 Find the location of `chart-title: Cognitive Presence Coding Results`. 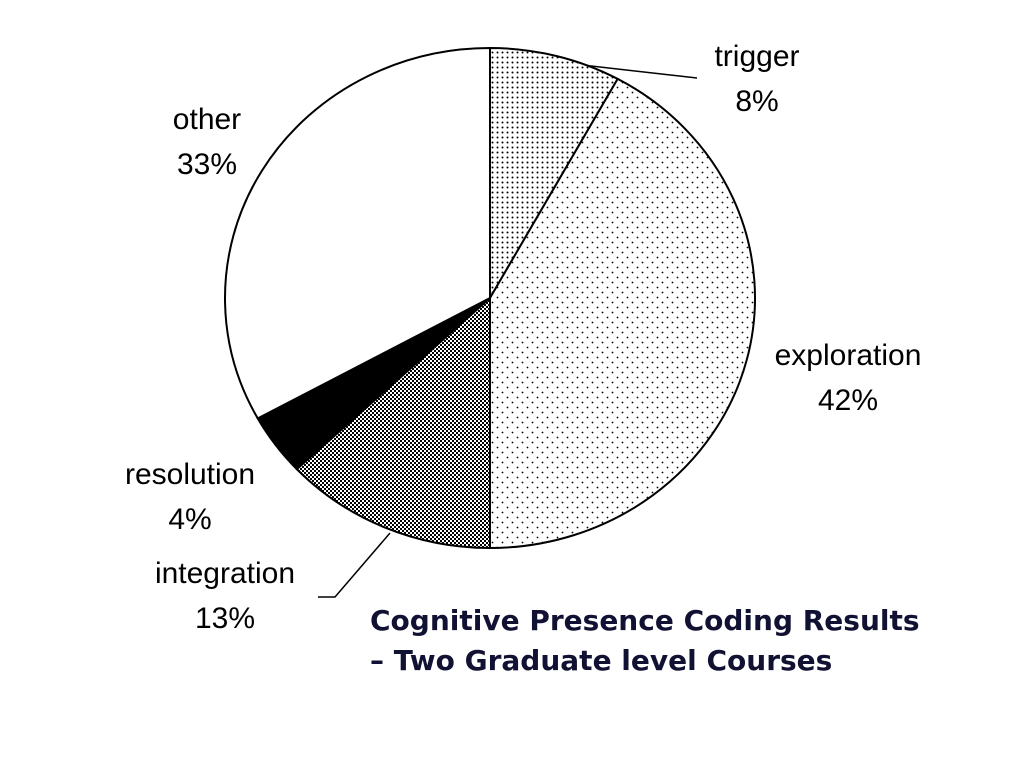

chart-title: Cognitive Presence Coding Results is located at coordinates (645, 620).